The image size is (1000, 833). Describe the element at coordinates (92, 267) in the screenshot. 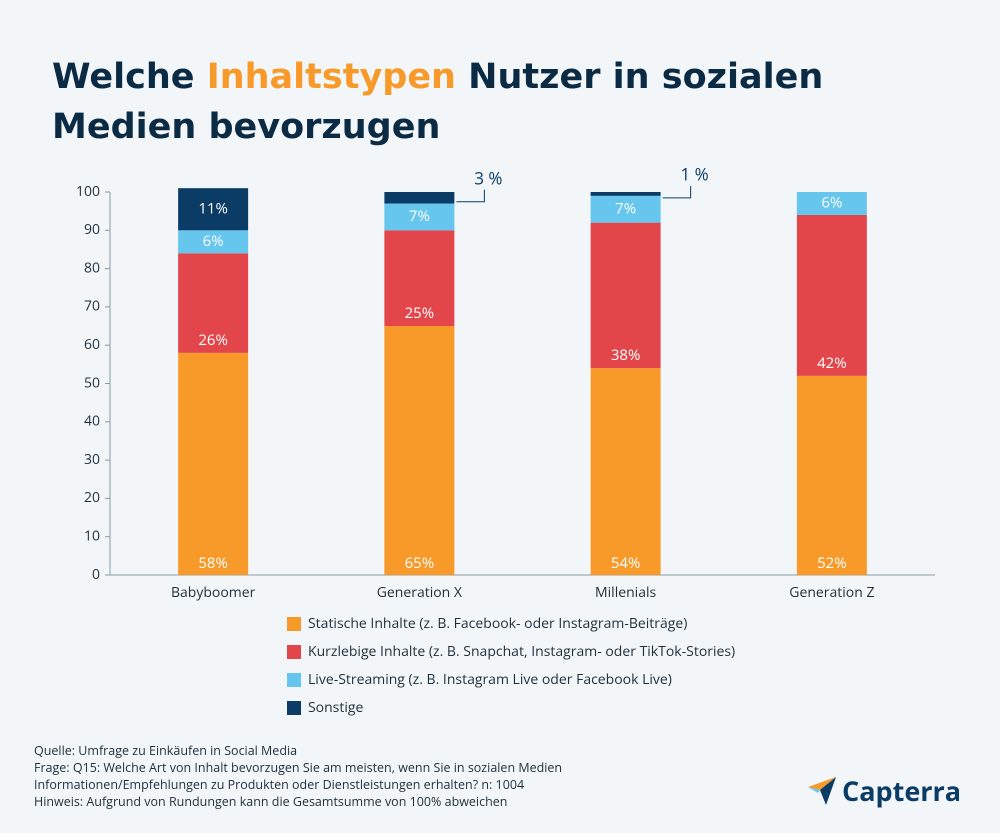

I see `y-tick-label: 80` at that location.